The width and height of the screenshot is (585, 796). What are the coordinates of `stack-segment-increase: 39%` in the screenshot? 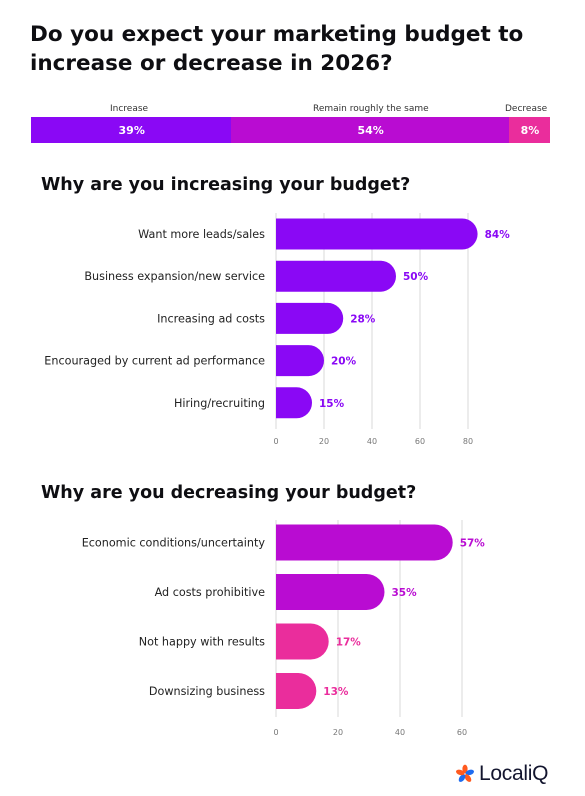 It's located at (132, 130).